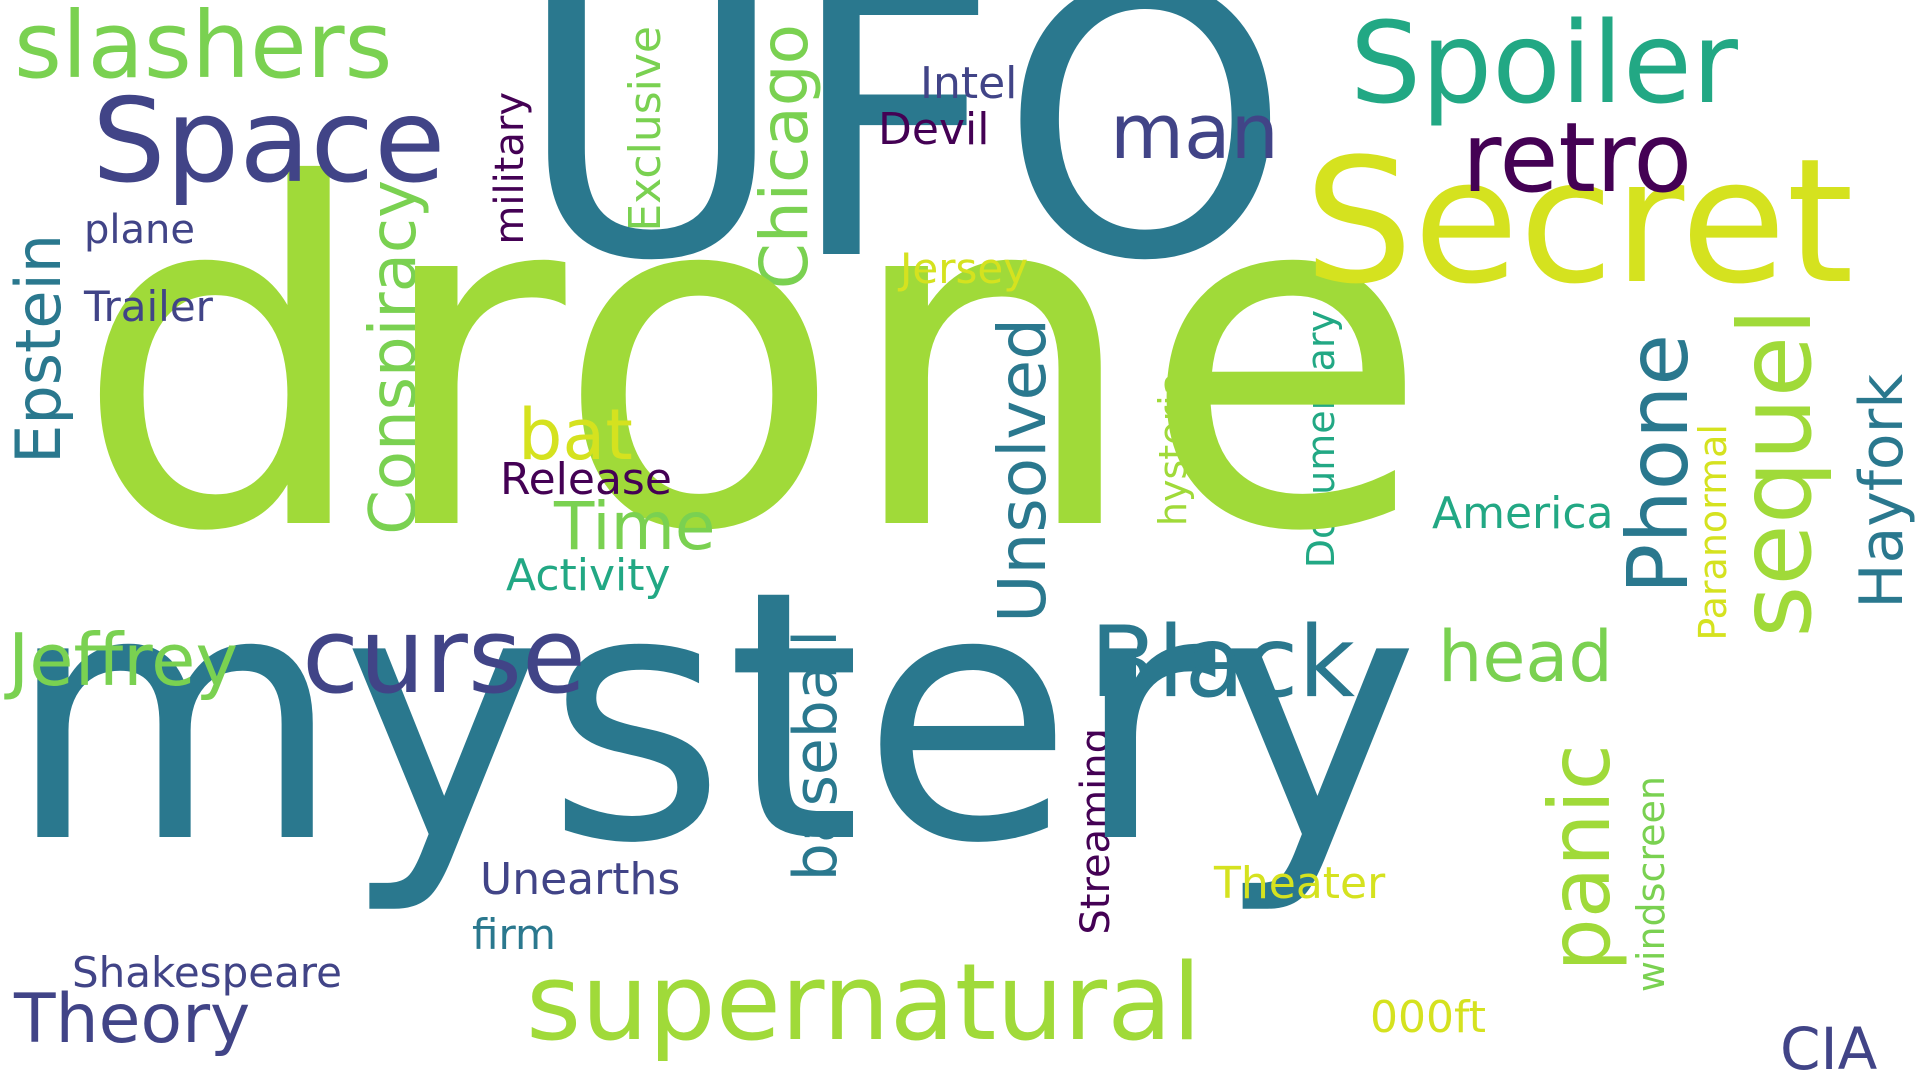 The height and width of the screenshot is (1080, 1920). Describe the element at coordinates (1523, 513) in the screenshot. I see `word-america: America` at that location.